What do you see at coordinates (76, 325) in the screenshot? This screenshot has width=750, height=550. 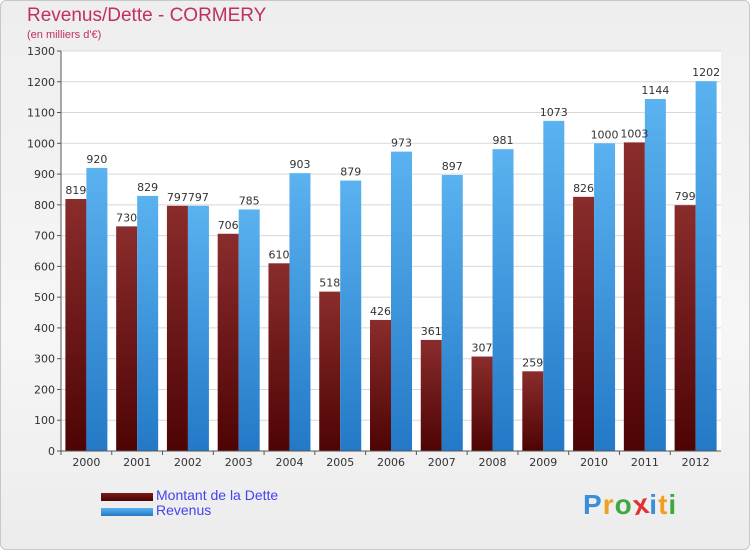 I see `bar-dette-2000` at bounding box center [76, 325].